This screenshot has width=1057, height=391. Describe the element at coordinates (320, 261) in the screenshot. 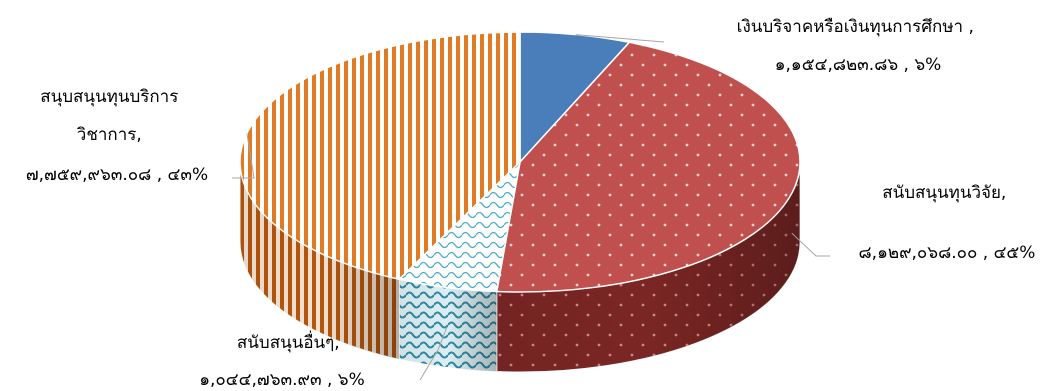

I see `pie-side-shade-service` at that location.